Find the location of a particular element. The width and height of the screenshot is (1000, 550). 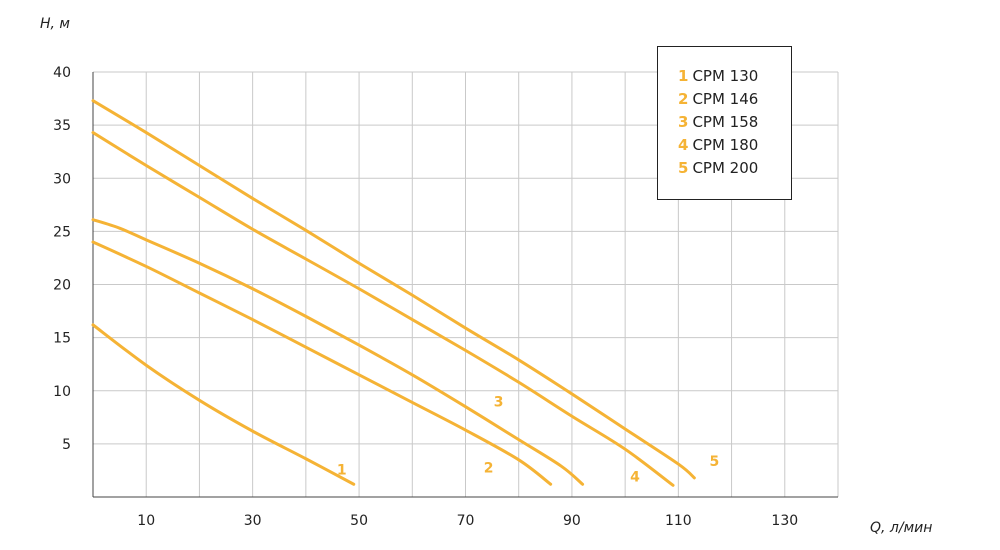

legend-label: CPM 180 is located at coordinates (725, 145).